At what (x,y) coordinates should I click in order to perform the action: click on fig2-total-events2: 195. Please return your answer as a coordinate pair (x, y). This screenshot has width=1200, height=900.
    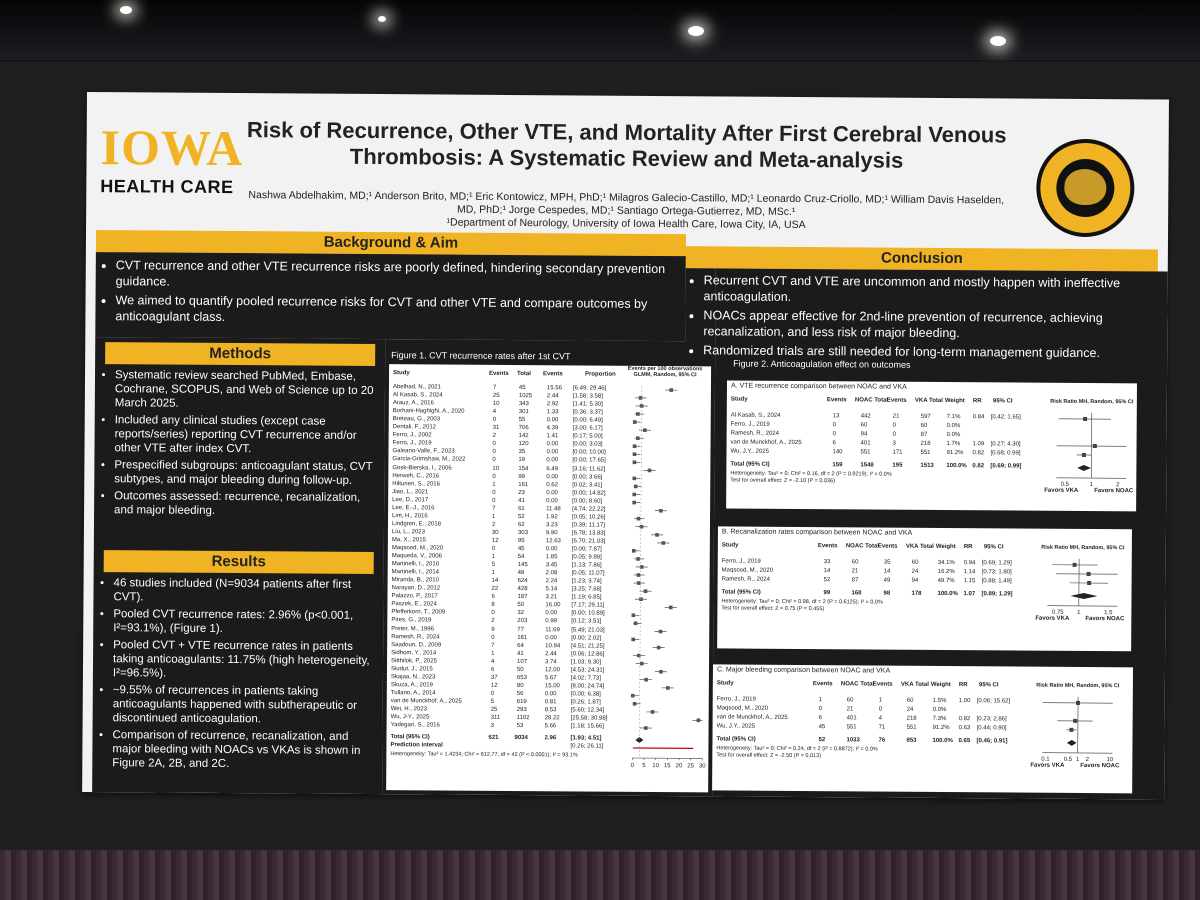
    Looking at the image, I should click on (897, 465).